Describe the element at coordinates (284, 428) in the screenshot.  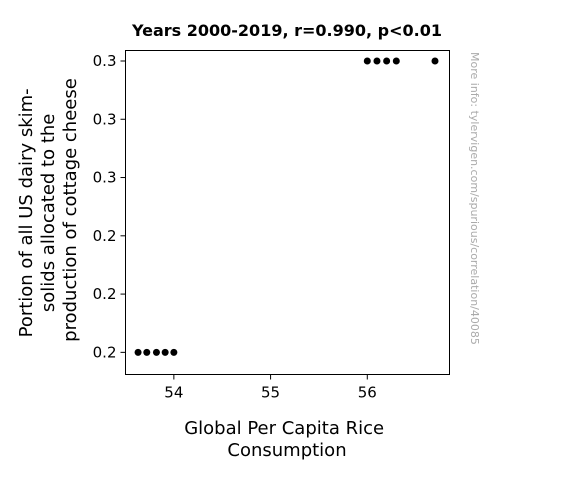
I see `x-axis-label-line-1: Global Per Capita Rice` at that location.